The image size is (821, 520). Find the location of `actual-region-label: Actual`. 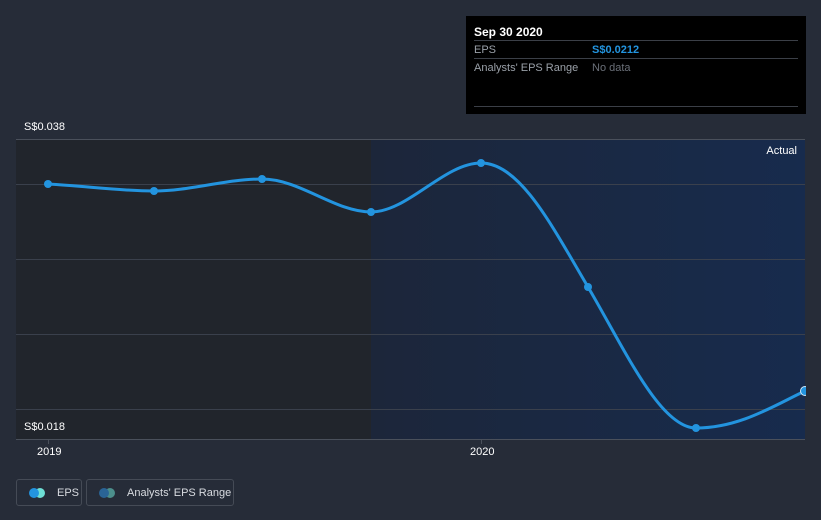

actual-region-label: Actual is located at coordinates (781, 151).